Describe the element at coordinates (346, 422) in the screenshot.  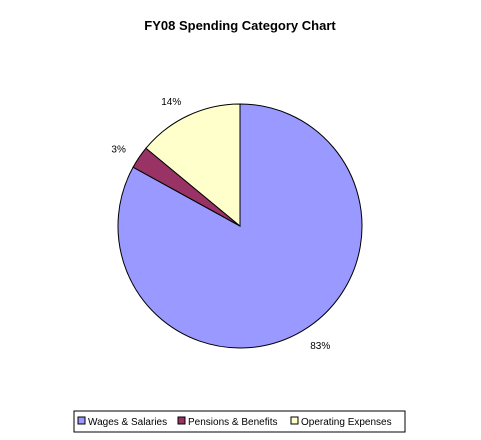
I see `legend-label: Operating Expenses` at that location.